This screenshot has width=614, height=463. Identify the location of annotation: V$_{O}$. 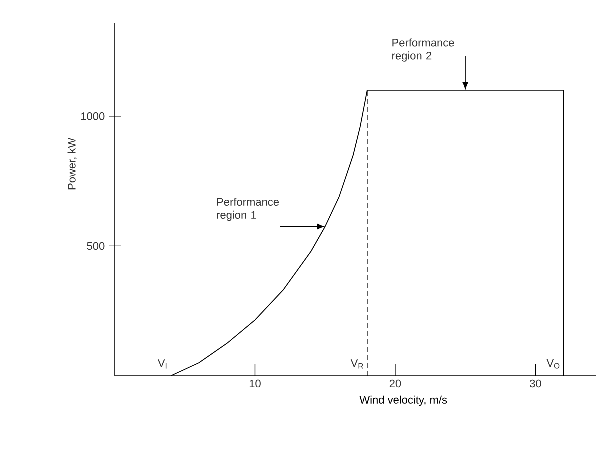
(553, 364).